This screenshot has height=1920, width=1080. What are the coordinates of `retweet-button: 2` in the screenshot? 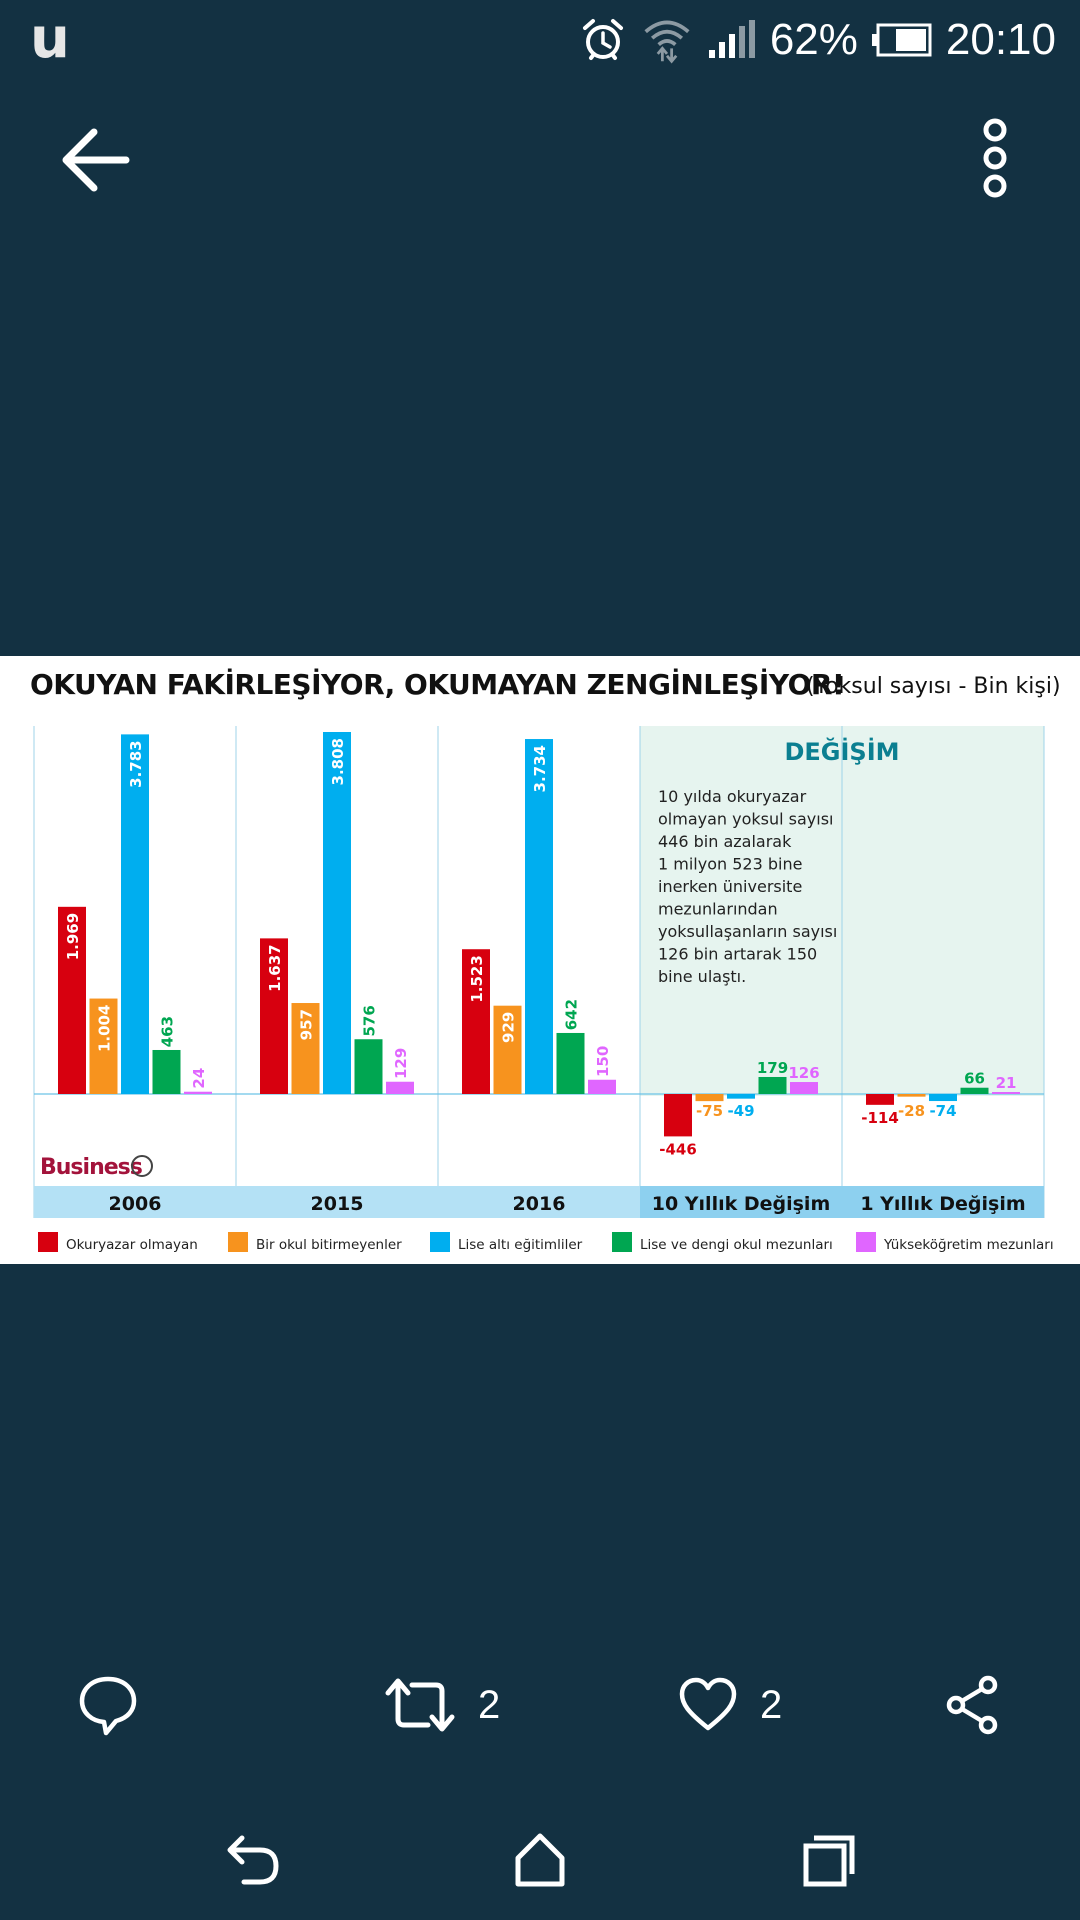 It's located at (442, 1705).